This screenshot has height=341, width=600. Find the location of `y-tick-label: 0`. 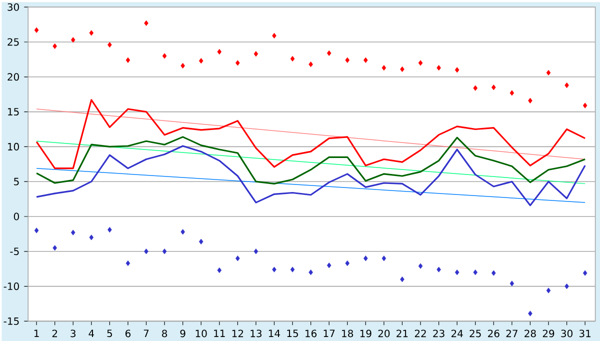

y-tick-label: 0 is located at coordinates (16, 216).